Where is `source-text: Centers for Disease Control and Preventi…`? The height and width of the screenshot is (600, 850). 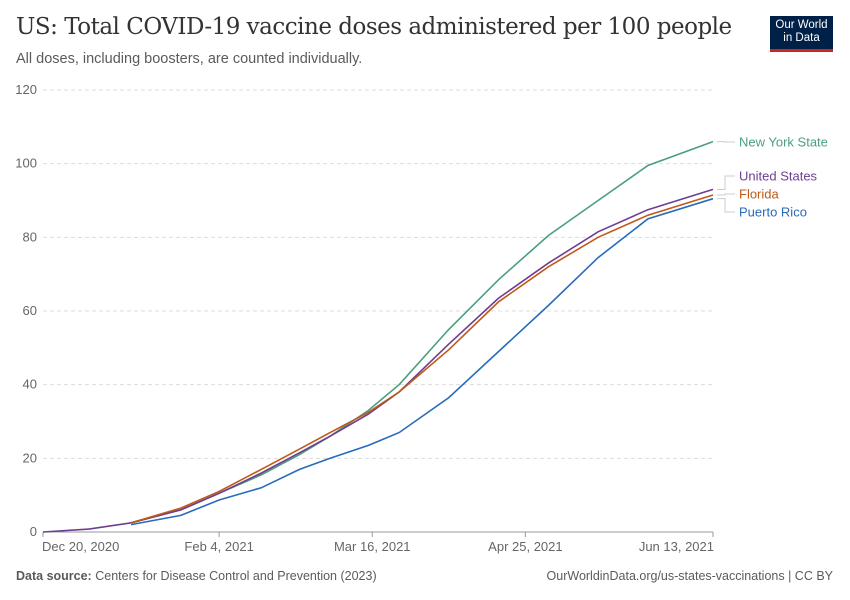
source-text: Centers for Disease Control and Preventi… is located at coordinates (236, 576).